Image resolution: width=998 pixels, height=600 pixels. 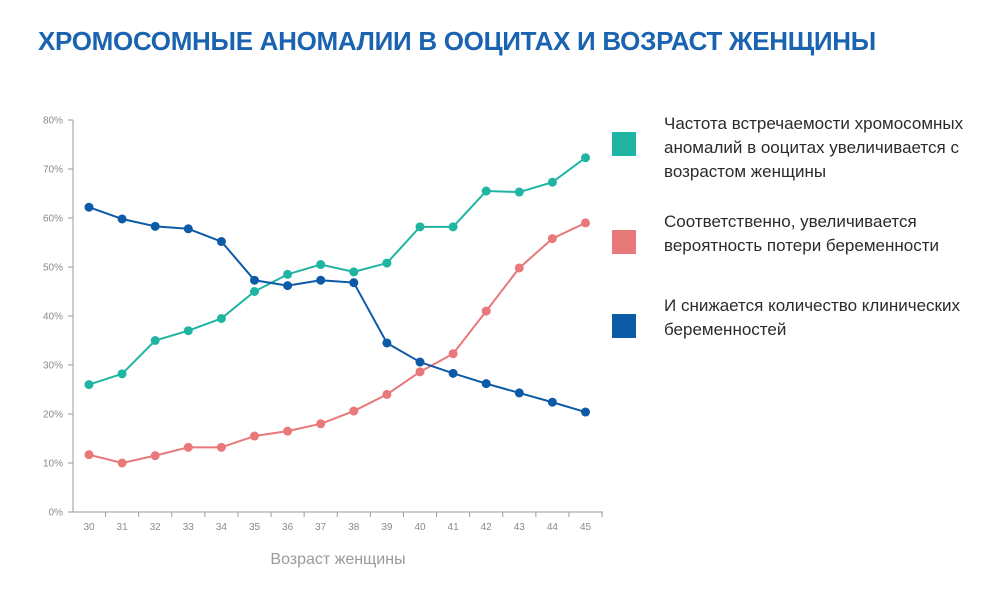 I want to click on x-tick-label: 30, so click(x=89, y=527).